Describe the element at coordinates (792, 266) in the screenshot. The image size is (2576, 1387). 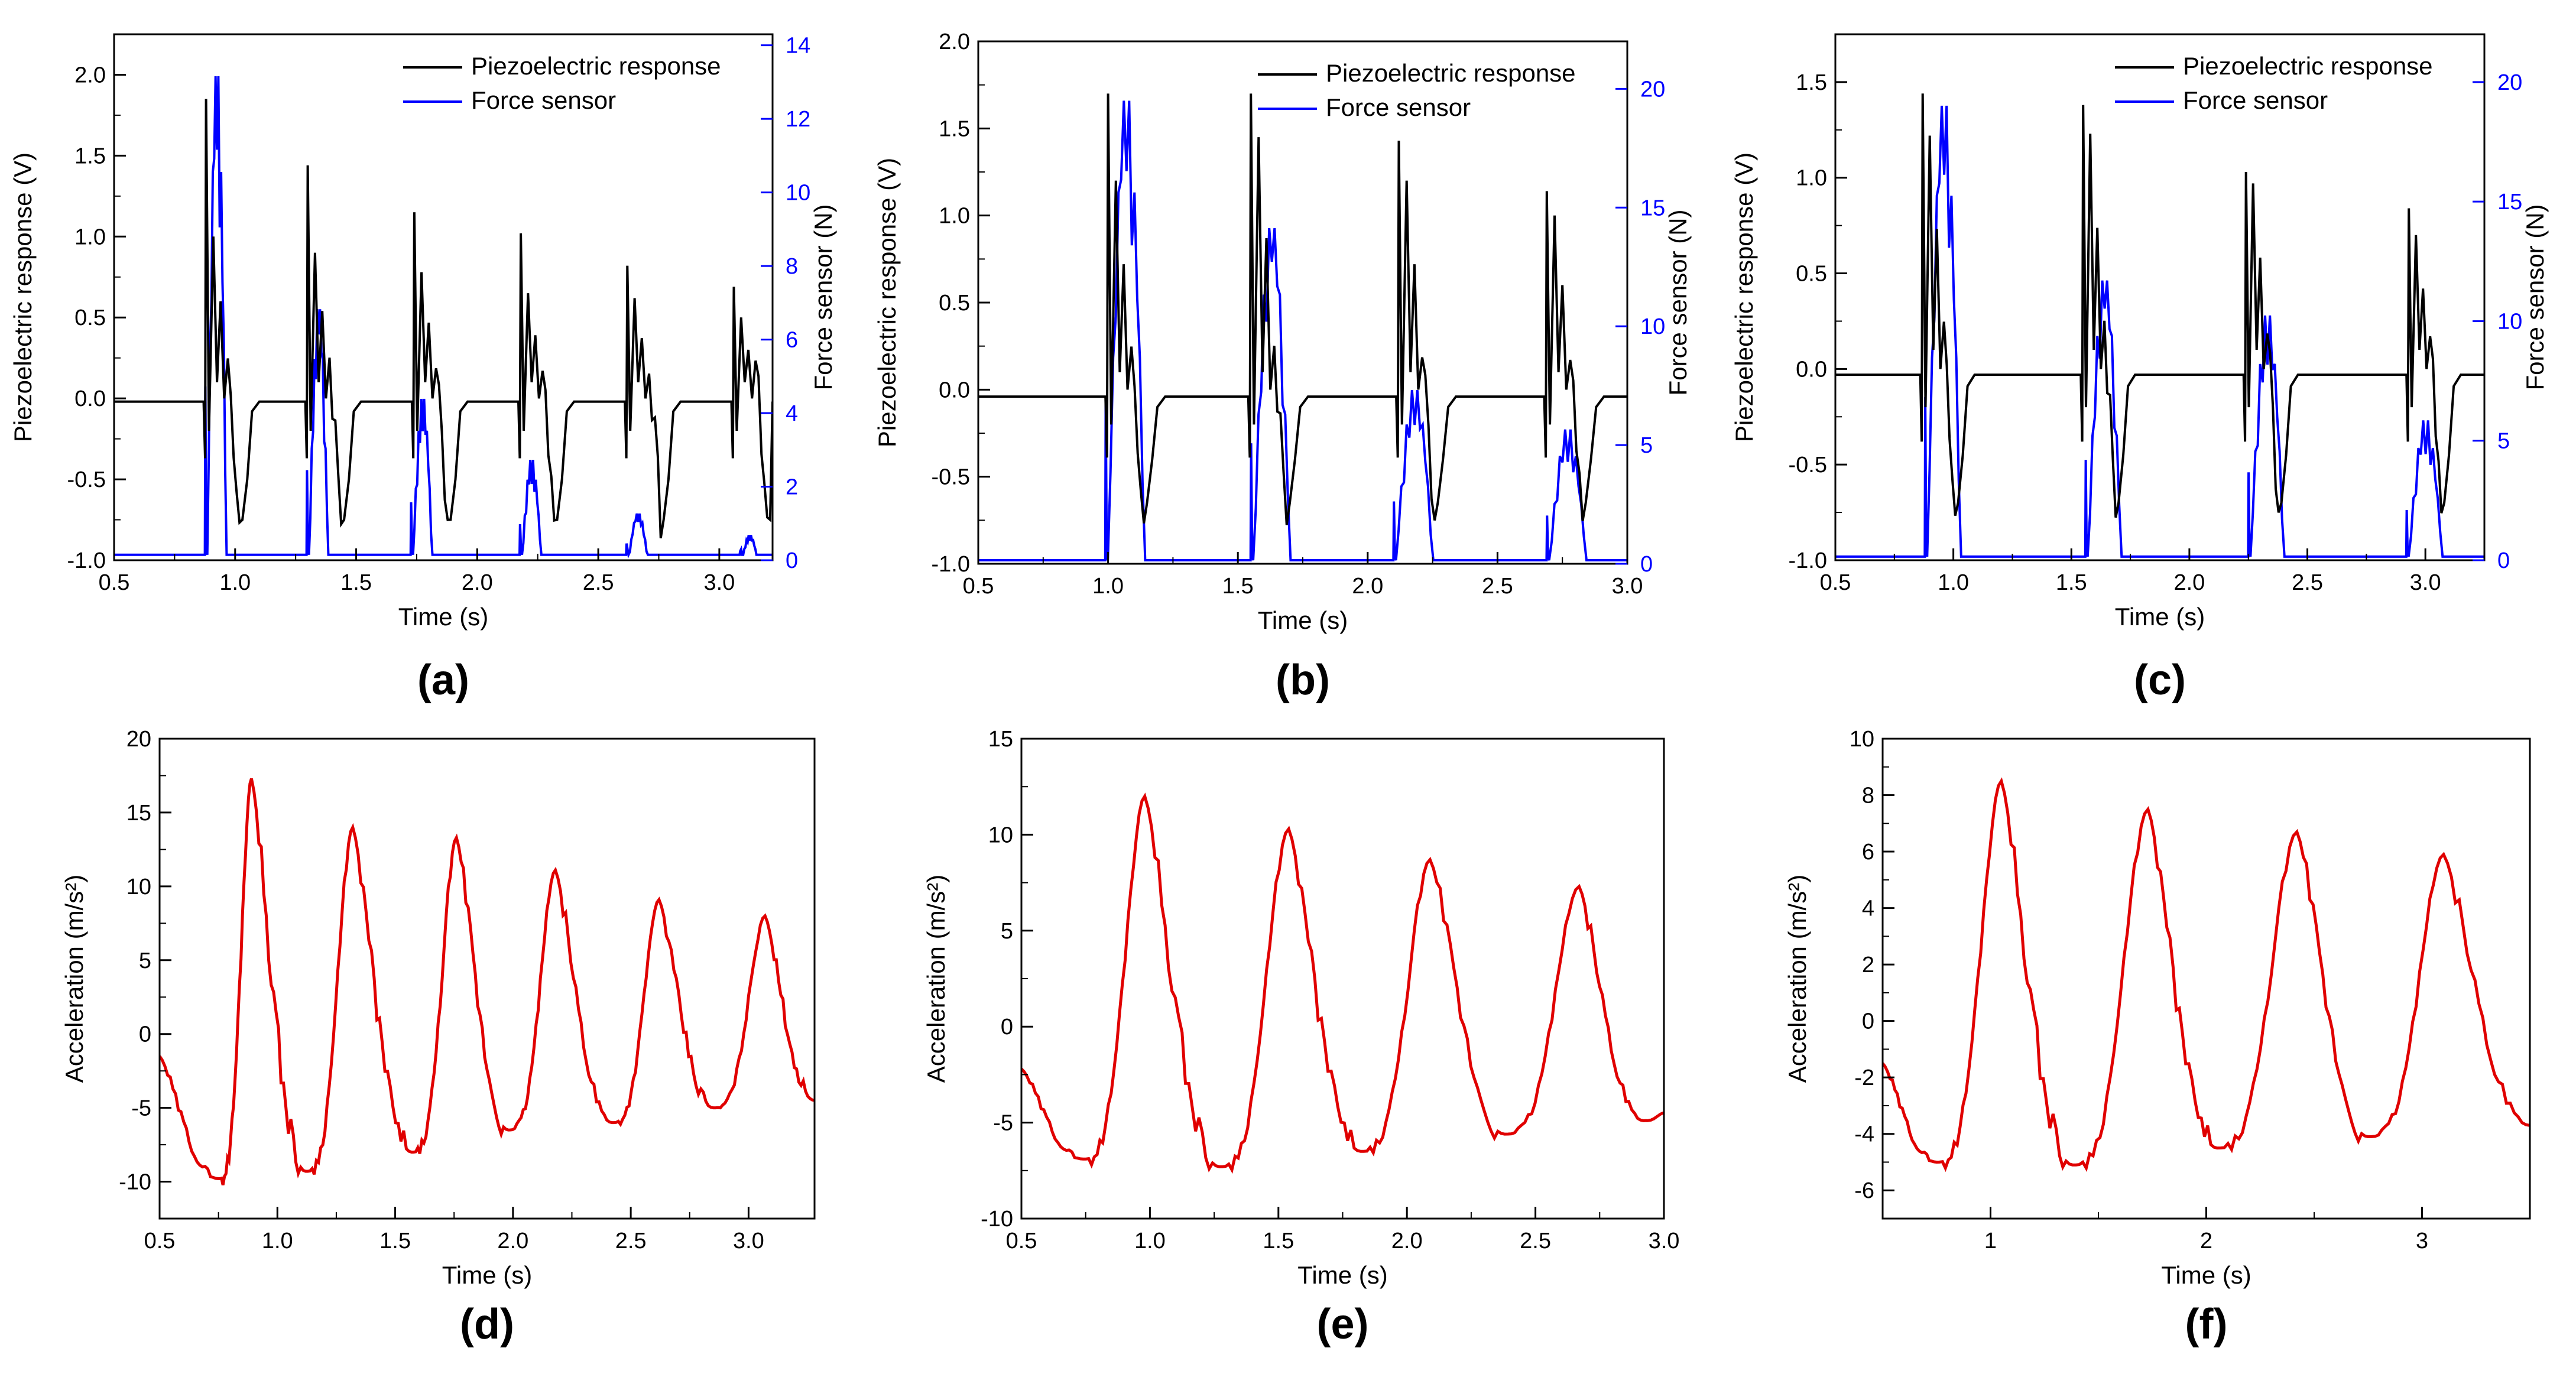
I see `y2-tick-label: 8` at that location.